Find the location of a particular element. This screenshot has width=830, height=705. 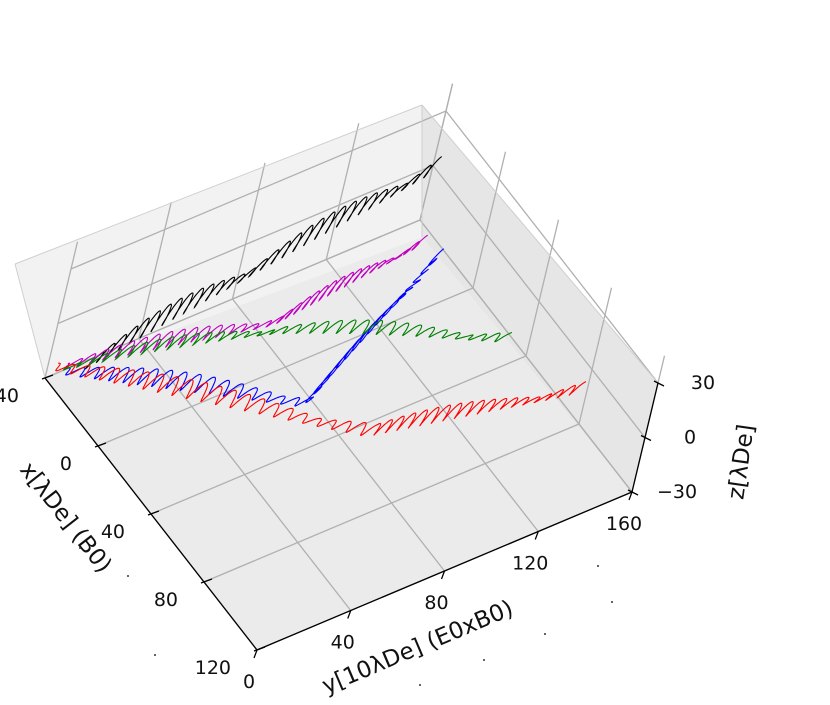

right-wall-edge-top is located at coordinates (540, 244).